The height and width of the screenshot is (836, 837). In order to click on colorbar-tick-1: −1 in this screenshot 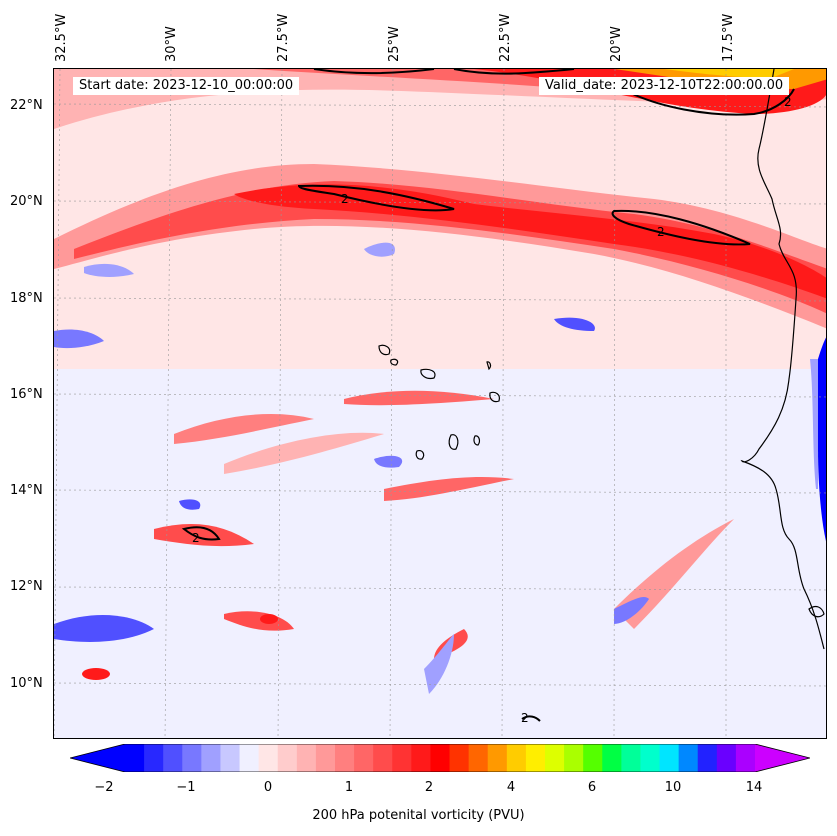, I will do `click(186, 787)`.